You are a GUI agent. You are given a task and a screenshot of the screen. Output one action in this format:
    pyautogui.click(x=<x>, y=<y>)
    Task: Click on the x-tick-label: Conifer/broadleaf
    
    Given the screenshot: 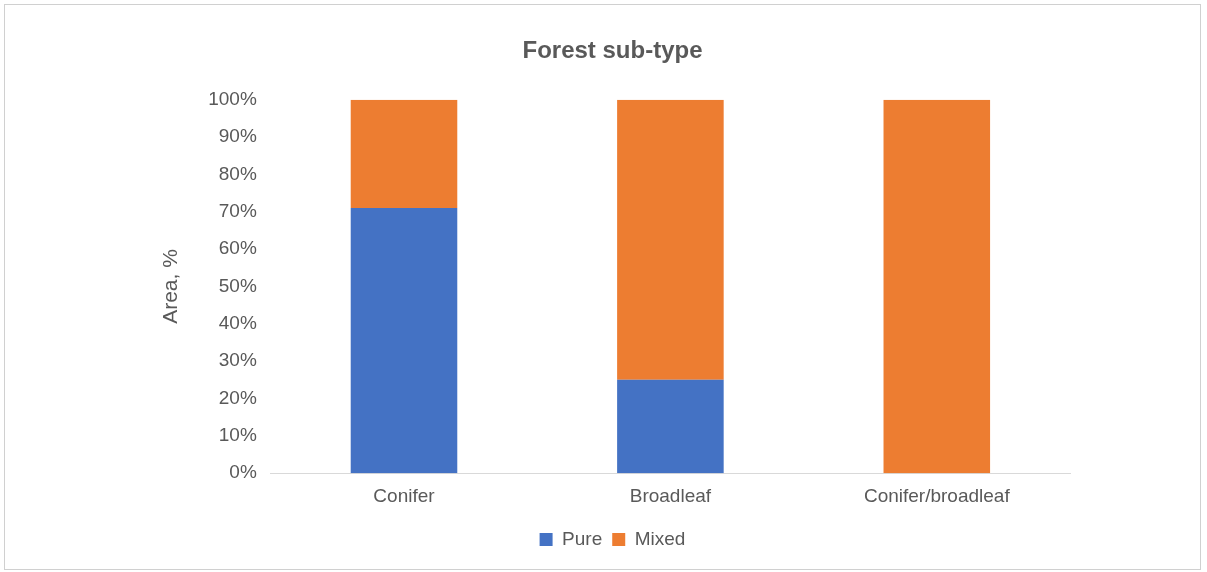 What is the action you would take?
    pyautogui.click(x=937, y=495)
    